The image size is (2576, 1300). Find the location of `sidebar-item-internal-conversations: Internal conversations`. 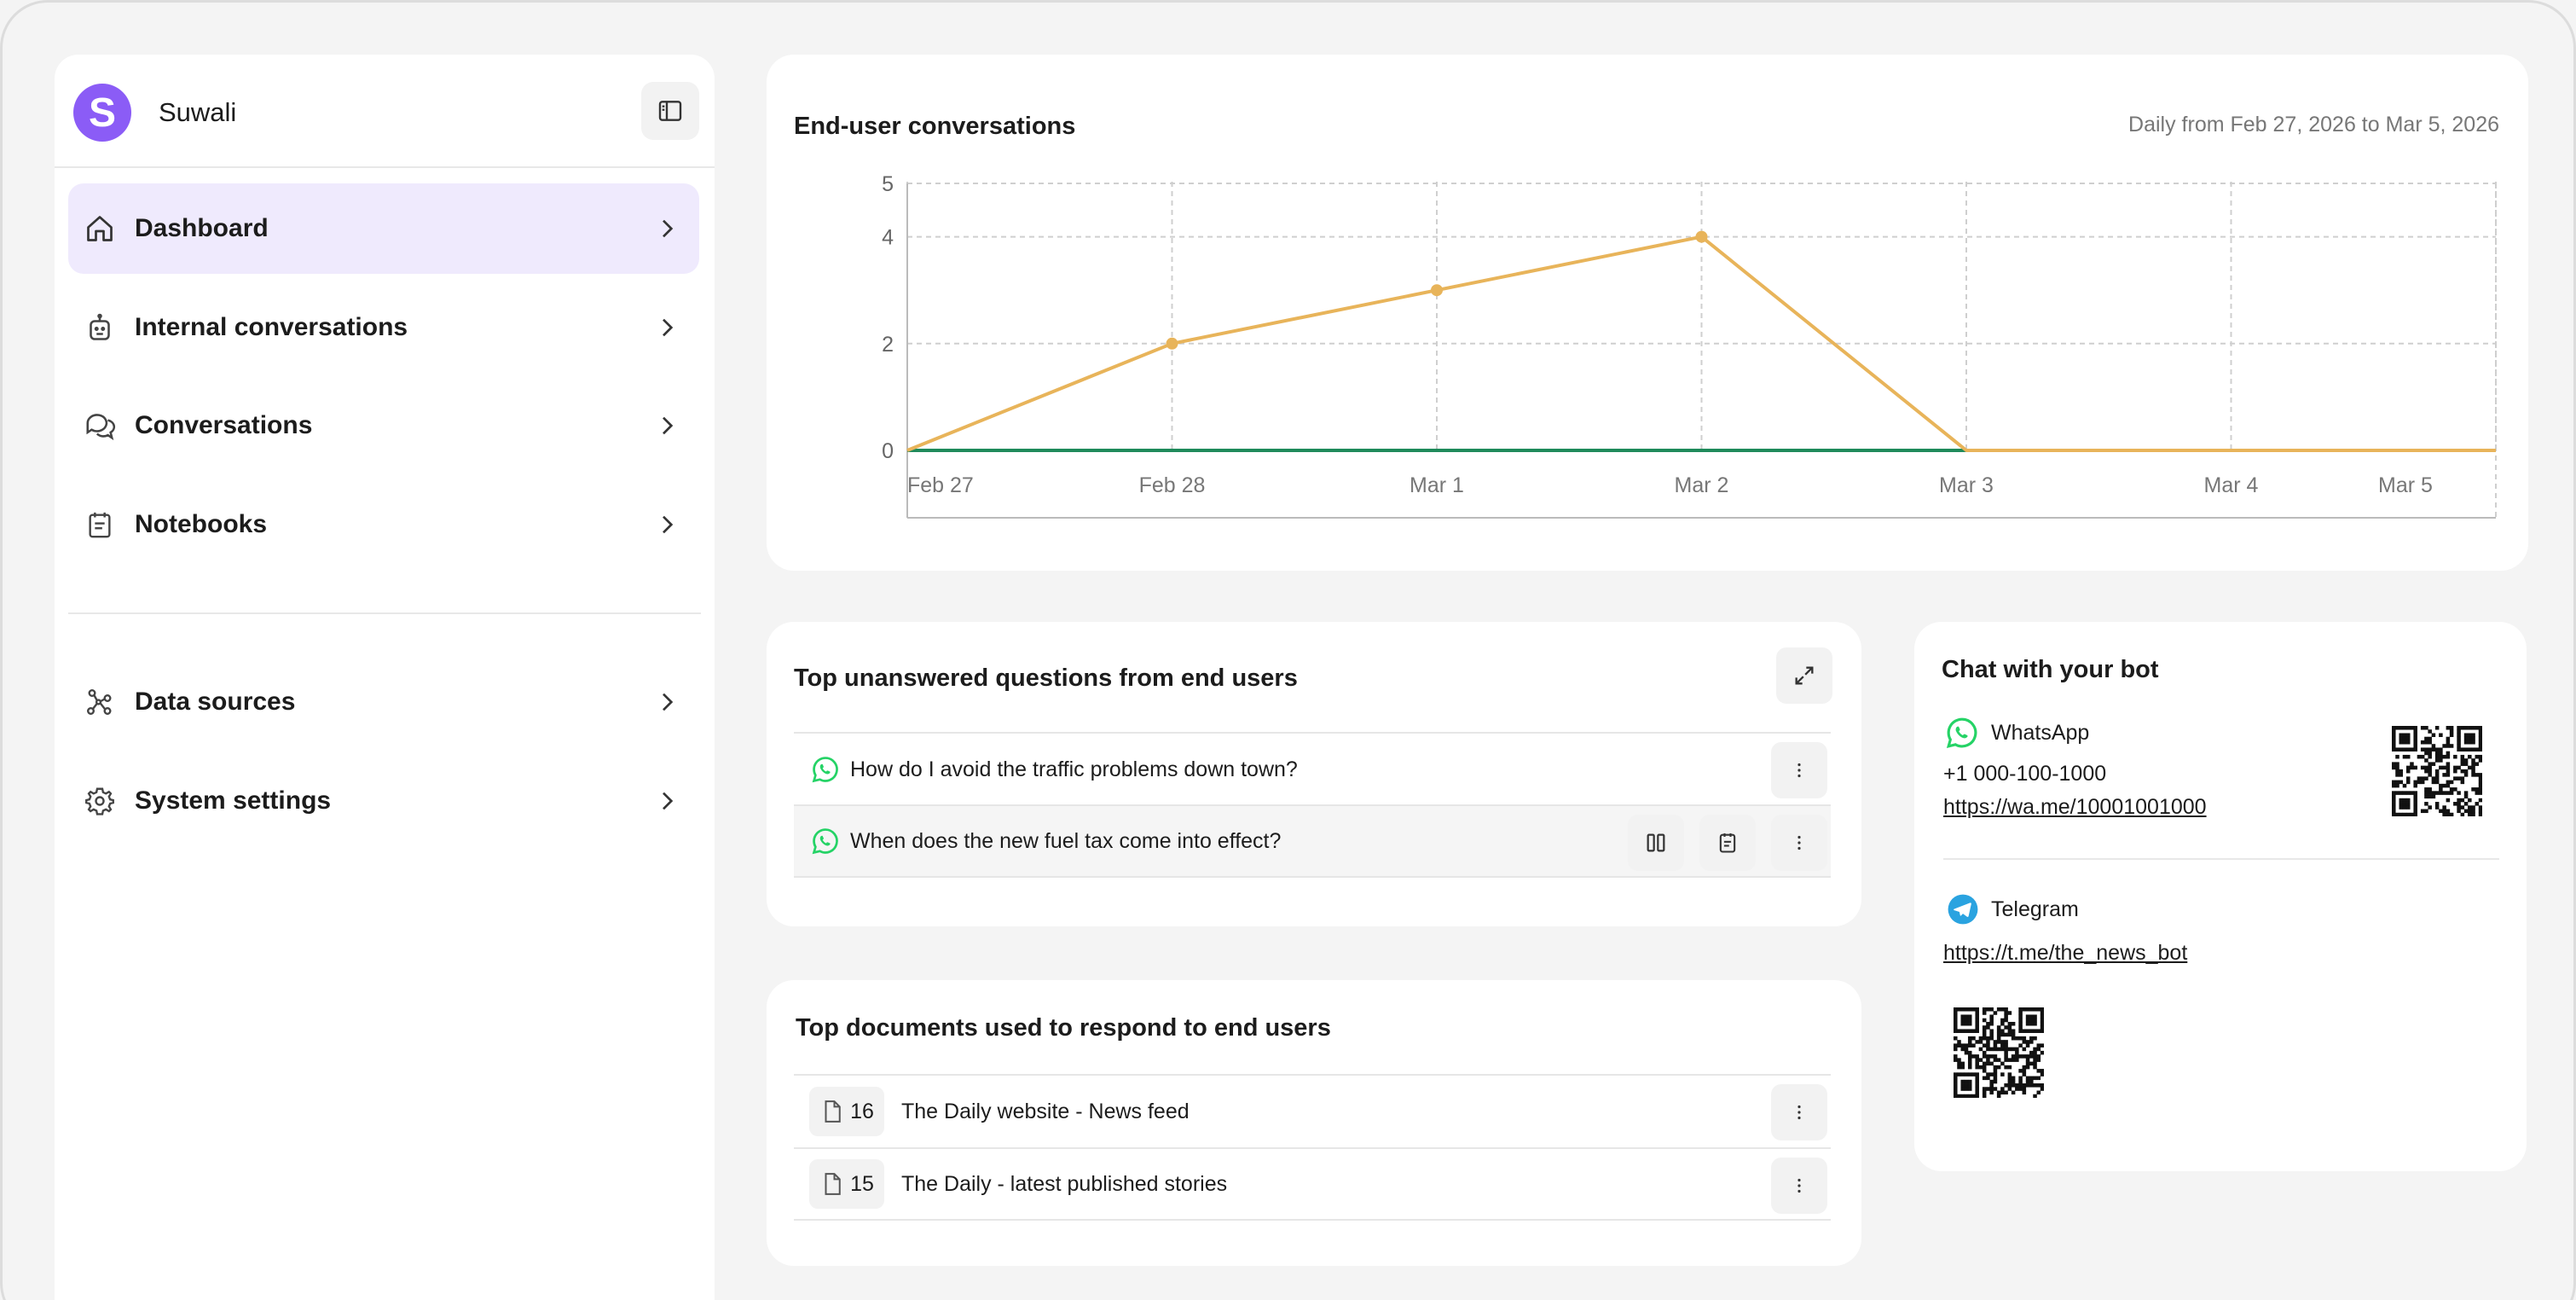

sidebar-item-internal-conversations: Internal conversations is located at coordinates (383, 327).